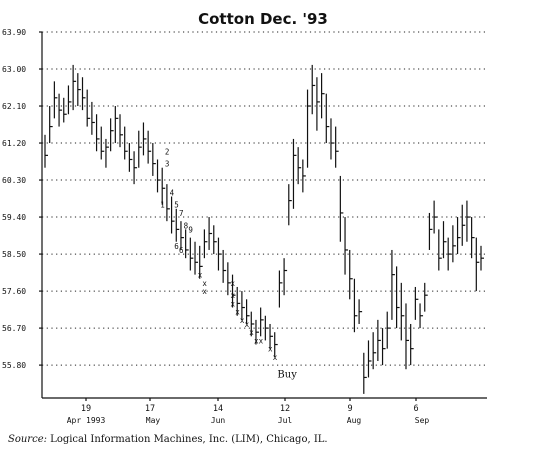 The image size is (534, 456). I want to click on annotation-label: 4, so click(172, 192).